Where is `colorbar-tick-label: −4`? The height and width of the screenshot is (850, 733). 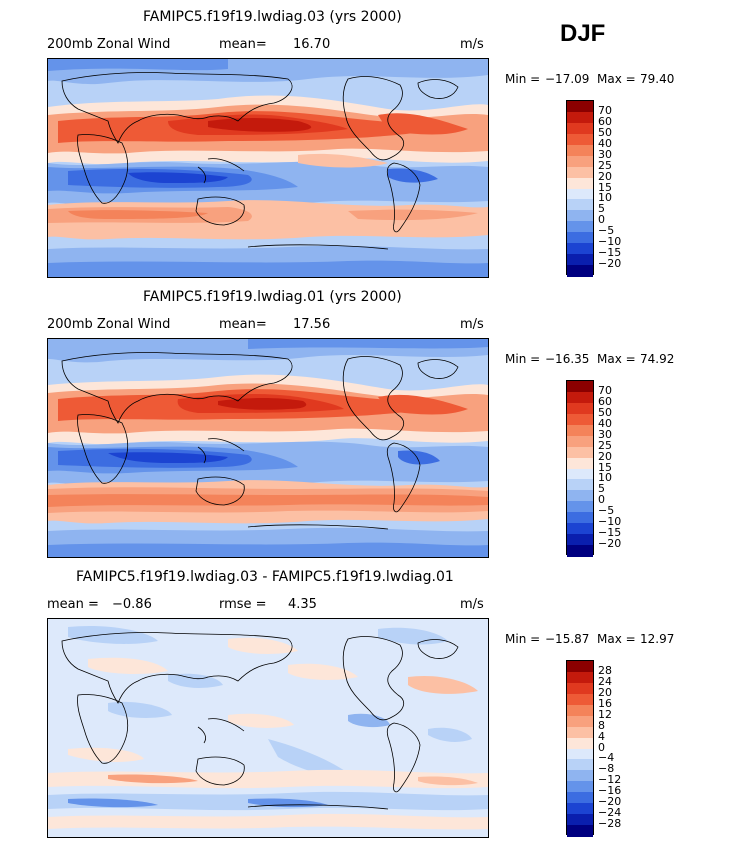 colorbar-tick-label: −4 is located at coordinates (606, 758).